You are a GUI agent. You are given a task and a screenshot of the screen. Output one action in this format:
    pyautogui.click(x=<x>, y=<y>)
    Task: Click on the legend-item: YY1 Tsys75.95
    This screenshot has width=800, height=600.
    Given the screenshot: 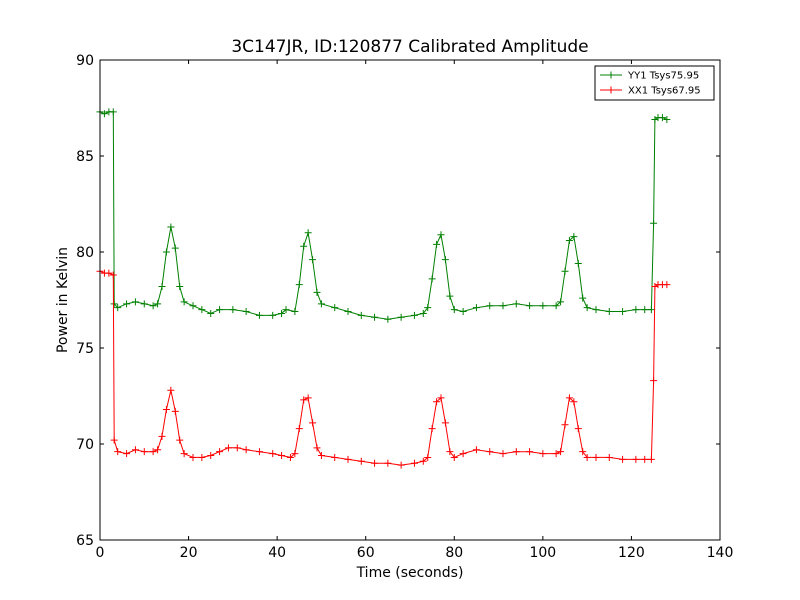 What is the action you would take?
    pyautogui.click(x=649, y=76)
    